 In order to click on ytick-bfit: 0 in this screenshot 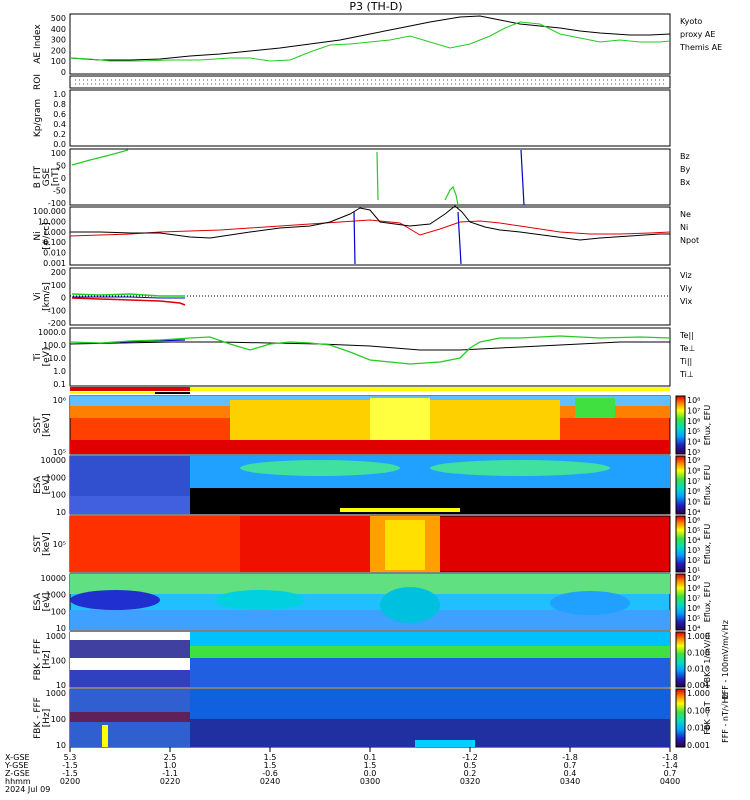, I will do `click(63, 178)`.